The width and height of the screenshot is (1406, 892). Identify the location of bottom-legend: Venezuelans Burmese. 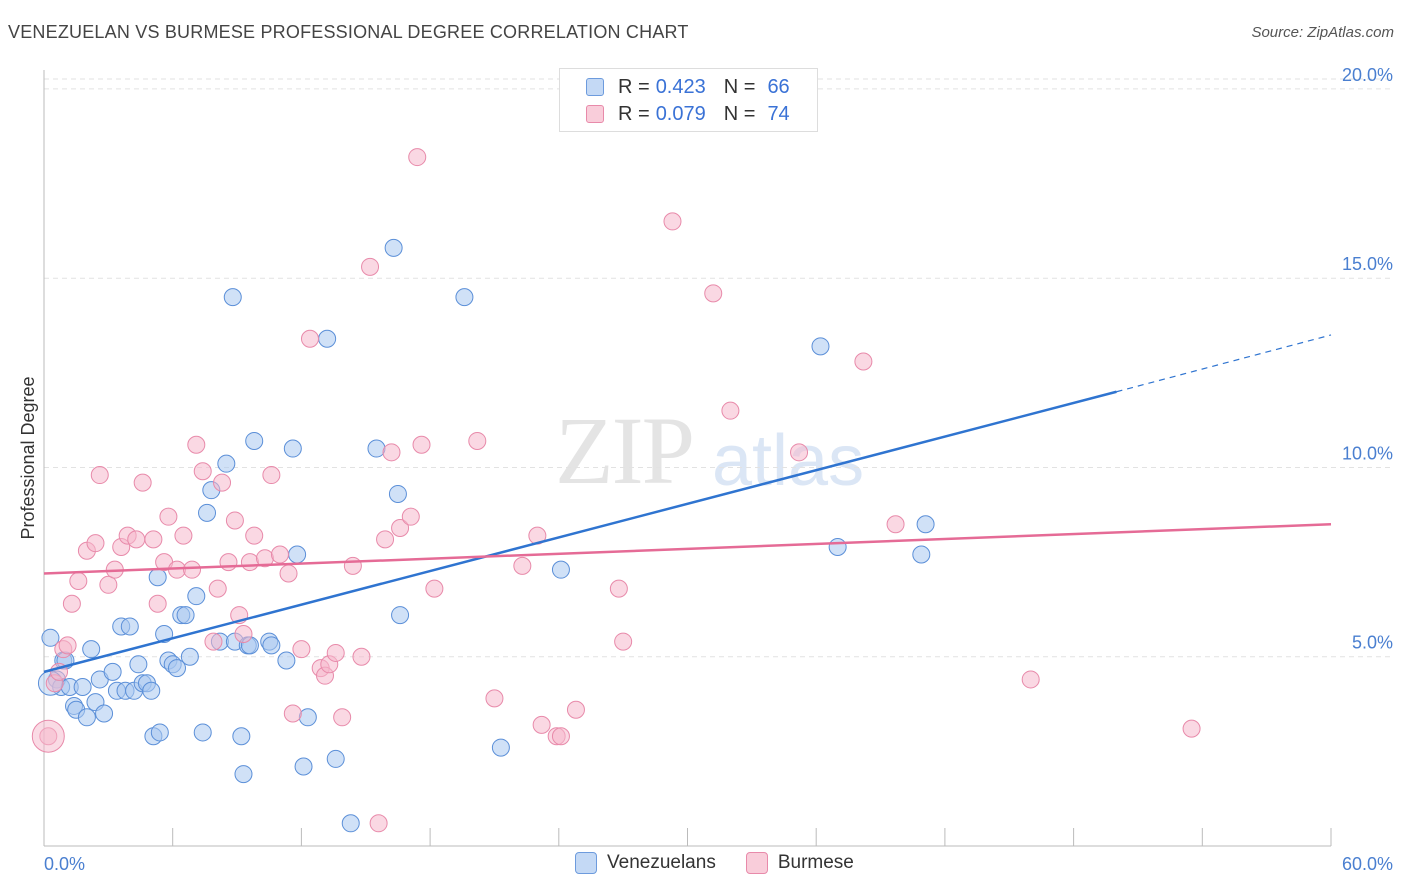
(729, 863).